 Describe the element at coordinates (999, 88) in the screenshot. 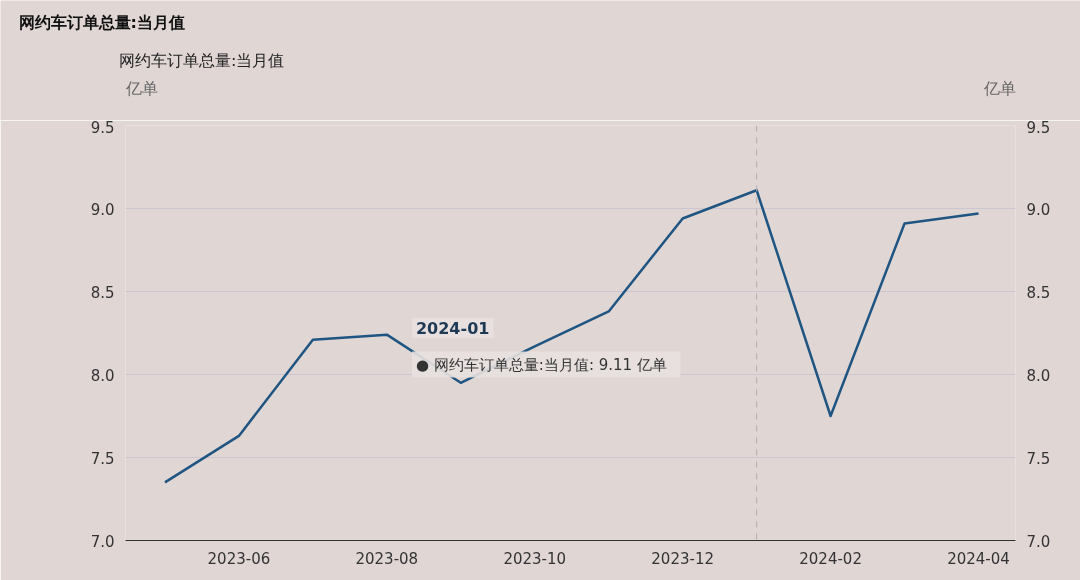

I see `y2-axis-title: 亿单` at that location.